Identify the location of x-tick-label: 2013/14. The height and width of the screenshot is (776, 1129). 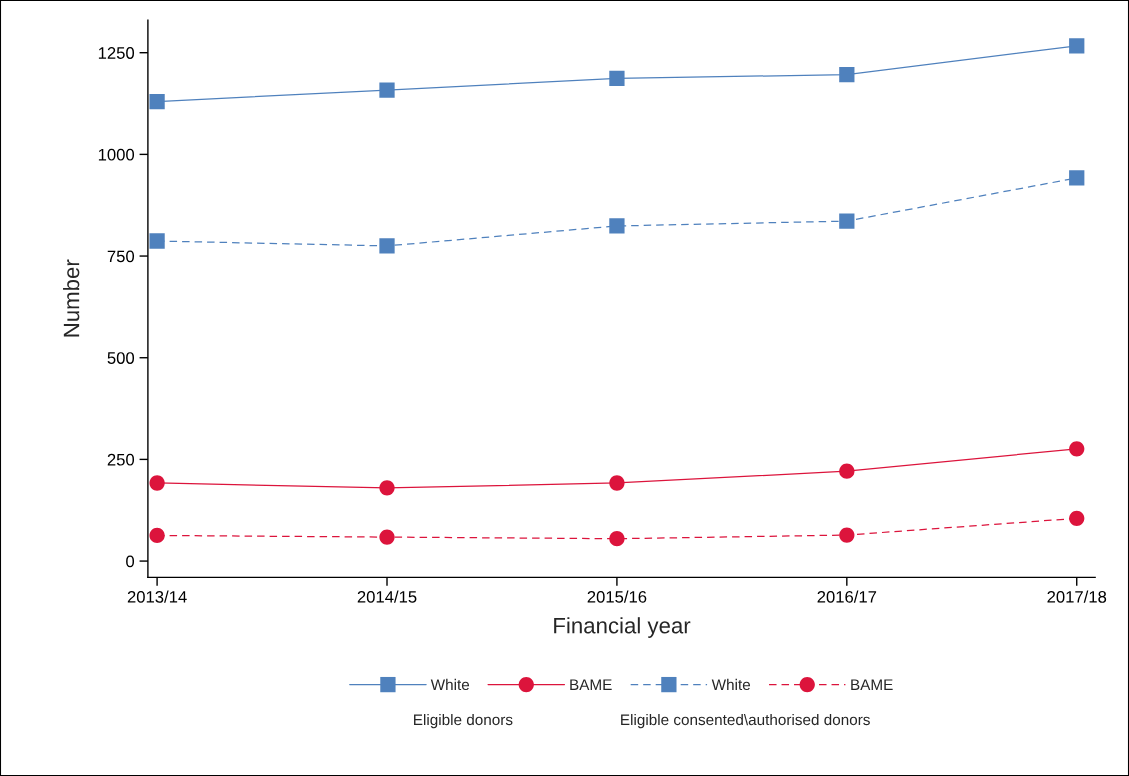
(157, 596).